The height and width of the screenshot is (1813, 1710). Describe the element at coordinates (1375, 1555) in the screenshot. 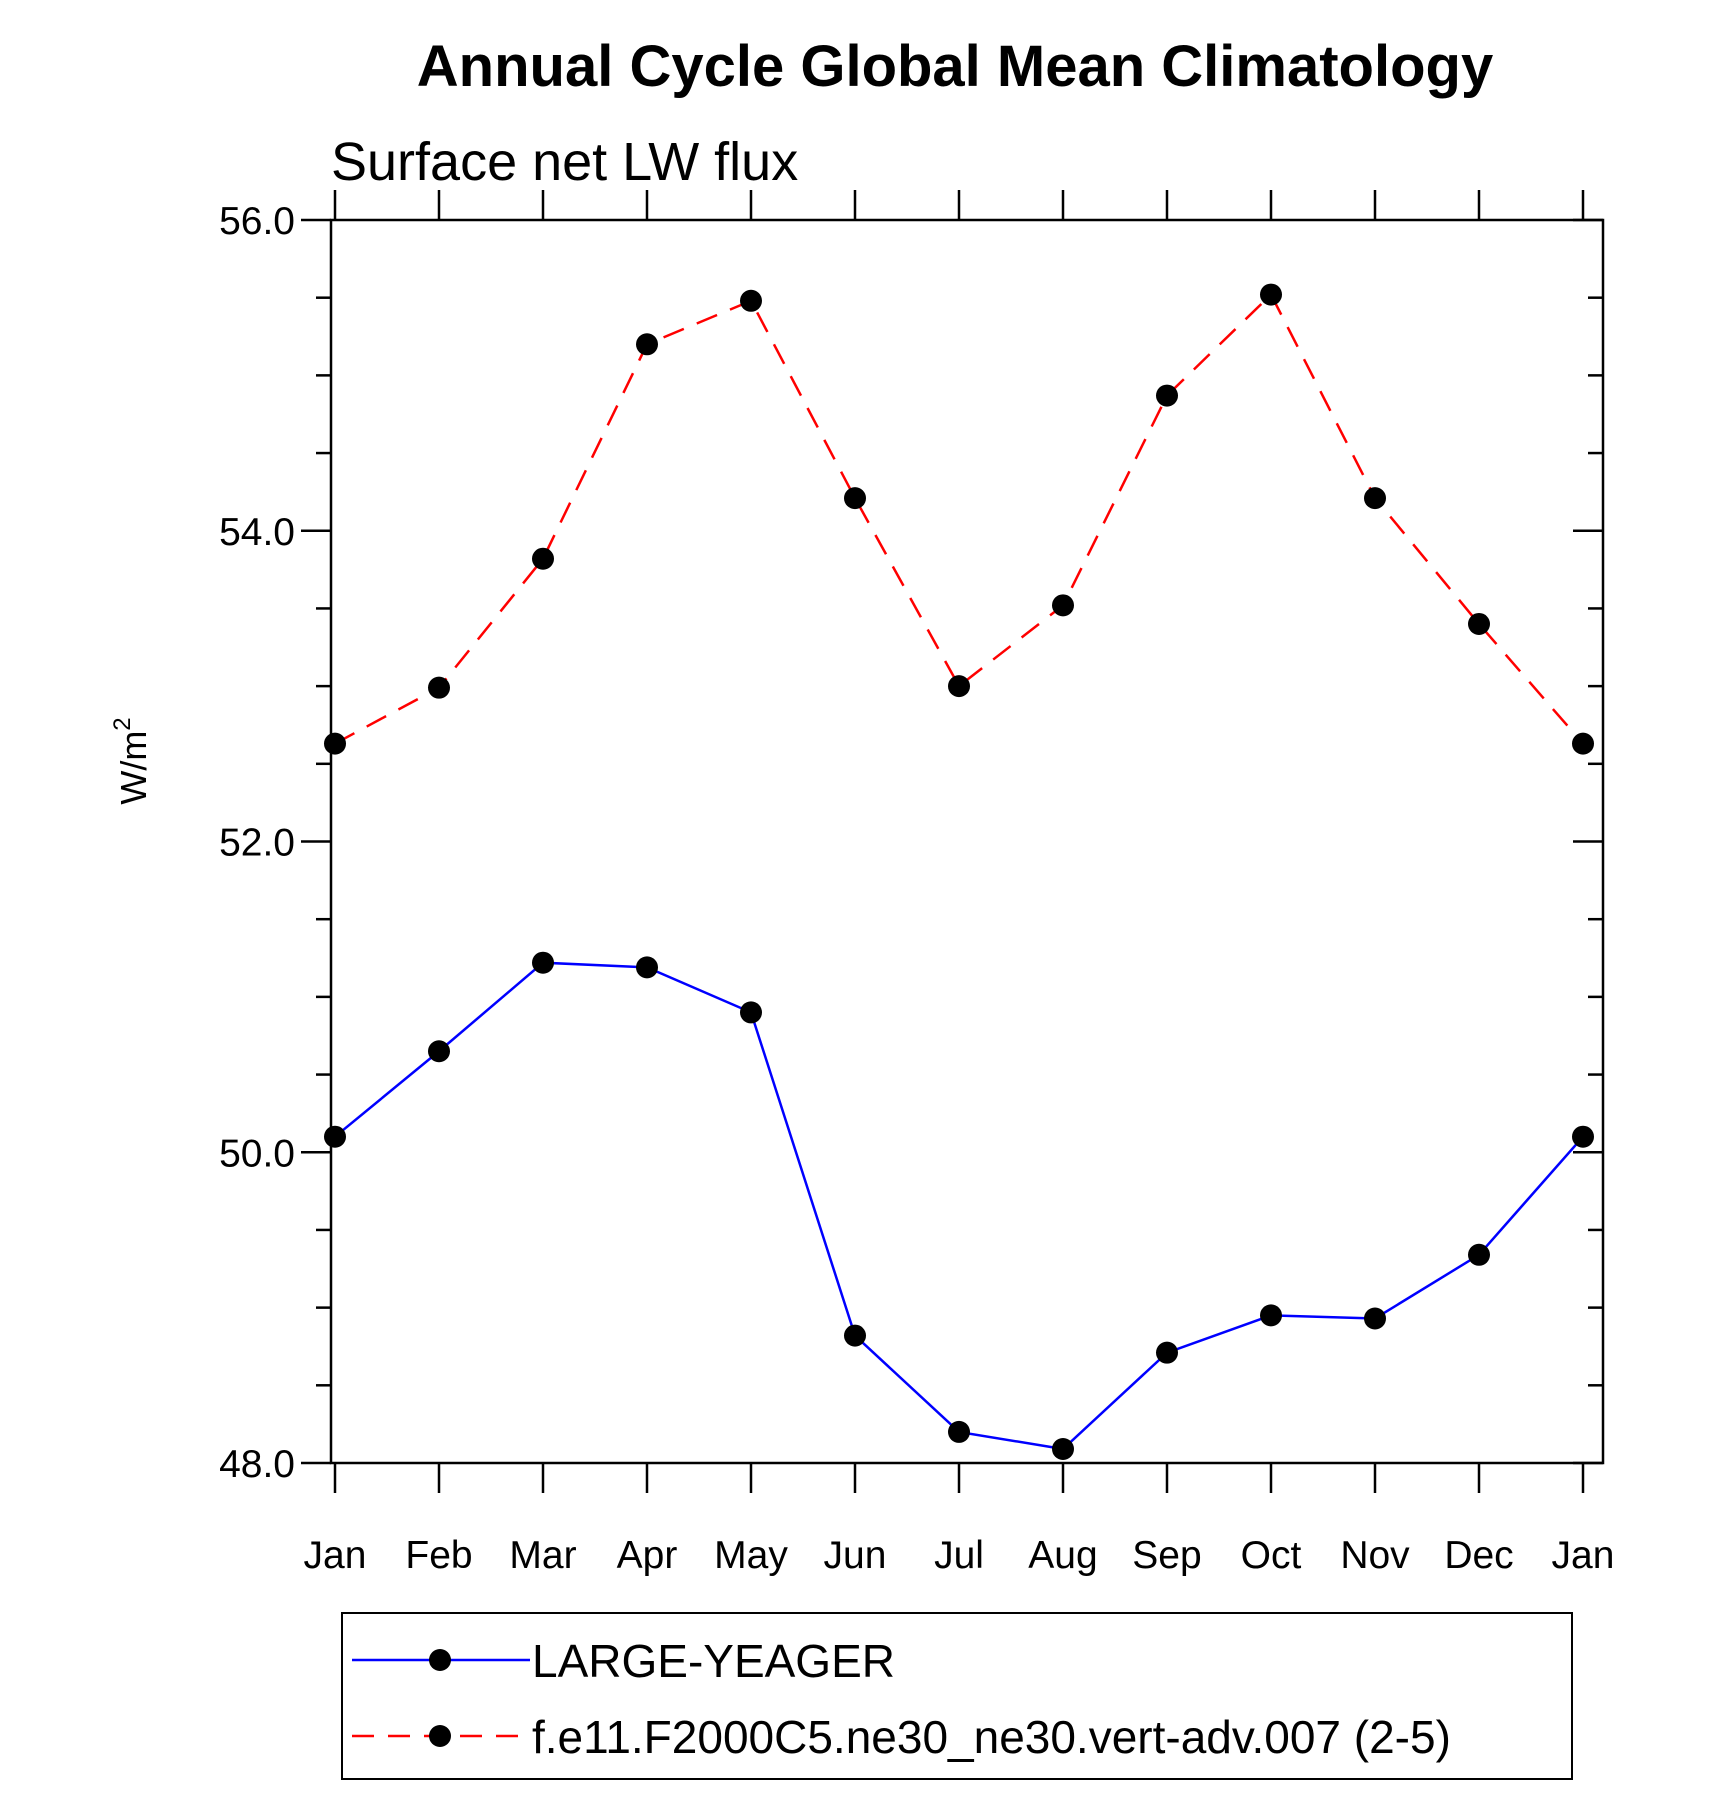

I see `x-tick-label: Nov` at that location.